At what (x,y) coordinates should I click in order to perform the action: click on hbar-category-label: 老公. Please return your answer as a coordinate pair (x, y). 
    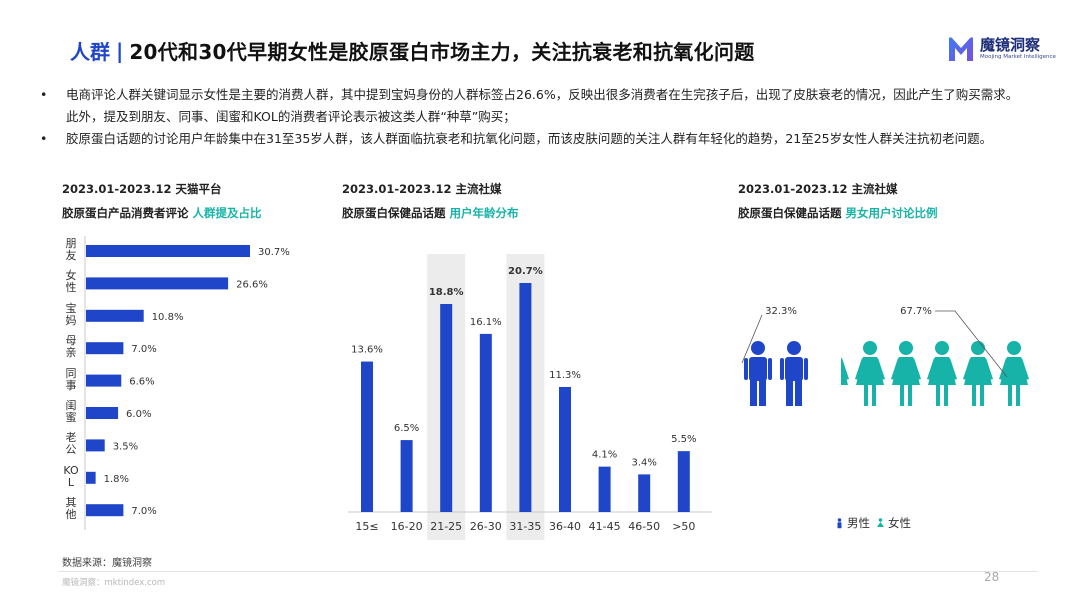
    Looking at the image, I should click on (71, 444).